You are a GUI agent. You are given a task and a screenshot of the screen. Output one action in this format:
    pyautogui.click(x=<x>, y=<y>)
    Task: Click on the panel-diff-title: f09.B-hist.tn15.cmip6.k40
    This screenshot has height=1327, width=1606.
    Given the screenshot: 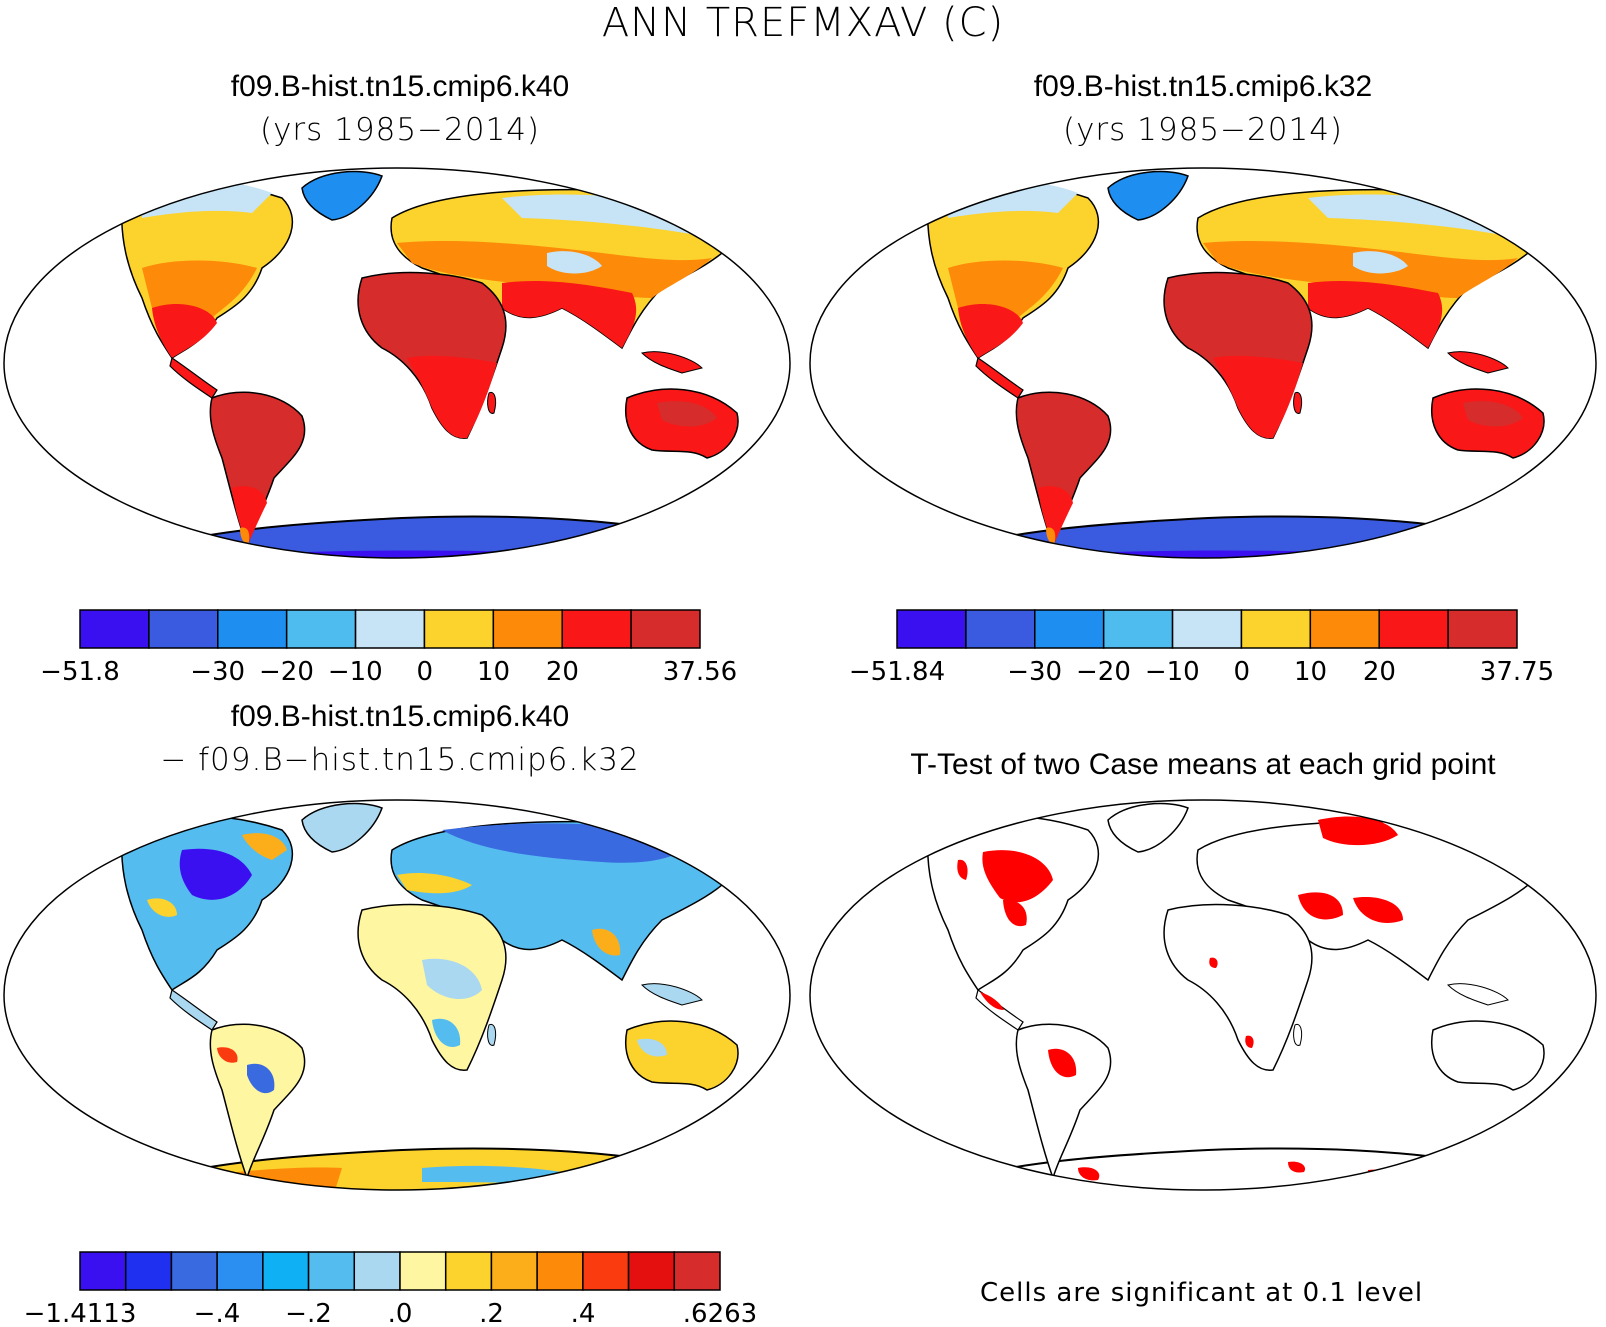 What is the action you would take?
    pyautogui.click(x=400, y=716)
    